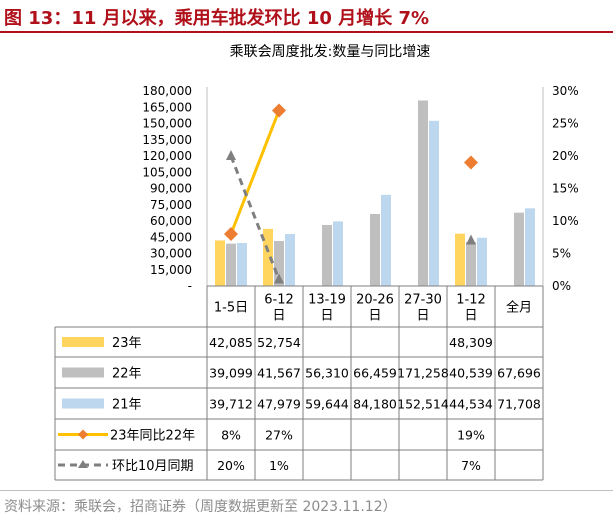  What do you see at coordinates (561, 286) in the screenshot?
I see `right-axis-tick-label: 0%` at bounding box center [561, 286].